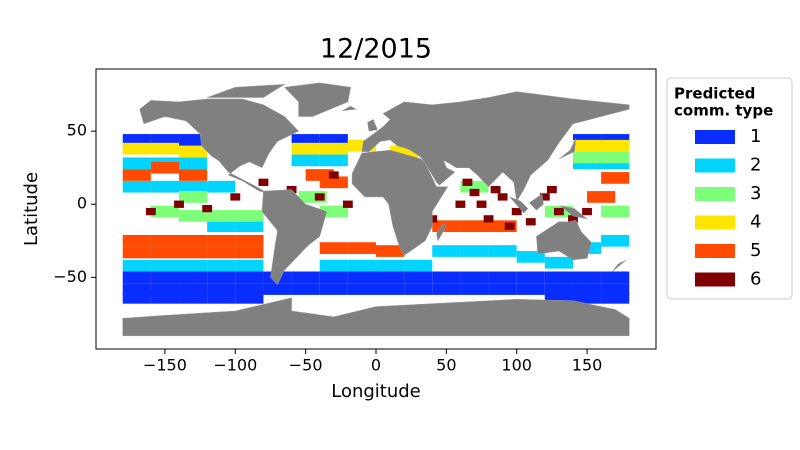 The image size is (800, 450). Describe the element at coordinates (755, 250) in the screenshot. I see `legend-label: 5` at that location.